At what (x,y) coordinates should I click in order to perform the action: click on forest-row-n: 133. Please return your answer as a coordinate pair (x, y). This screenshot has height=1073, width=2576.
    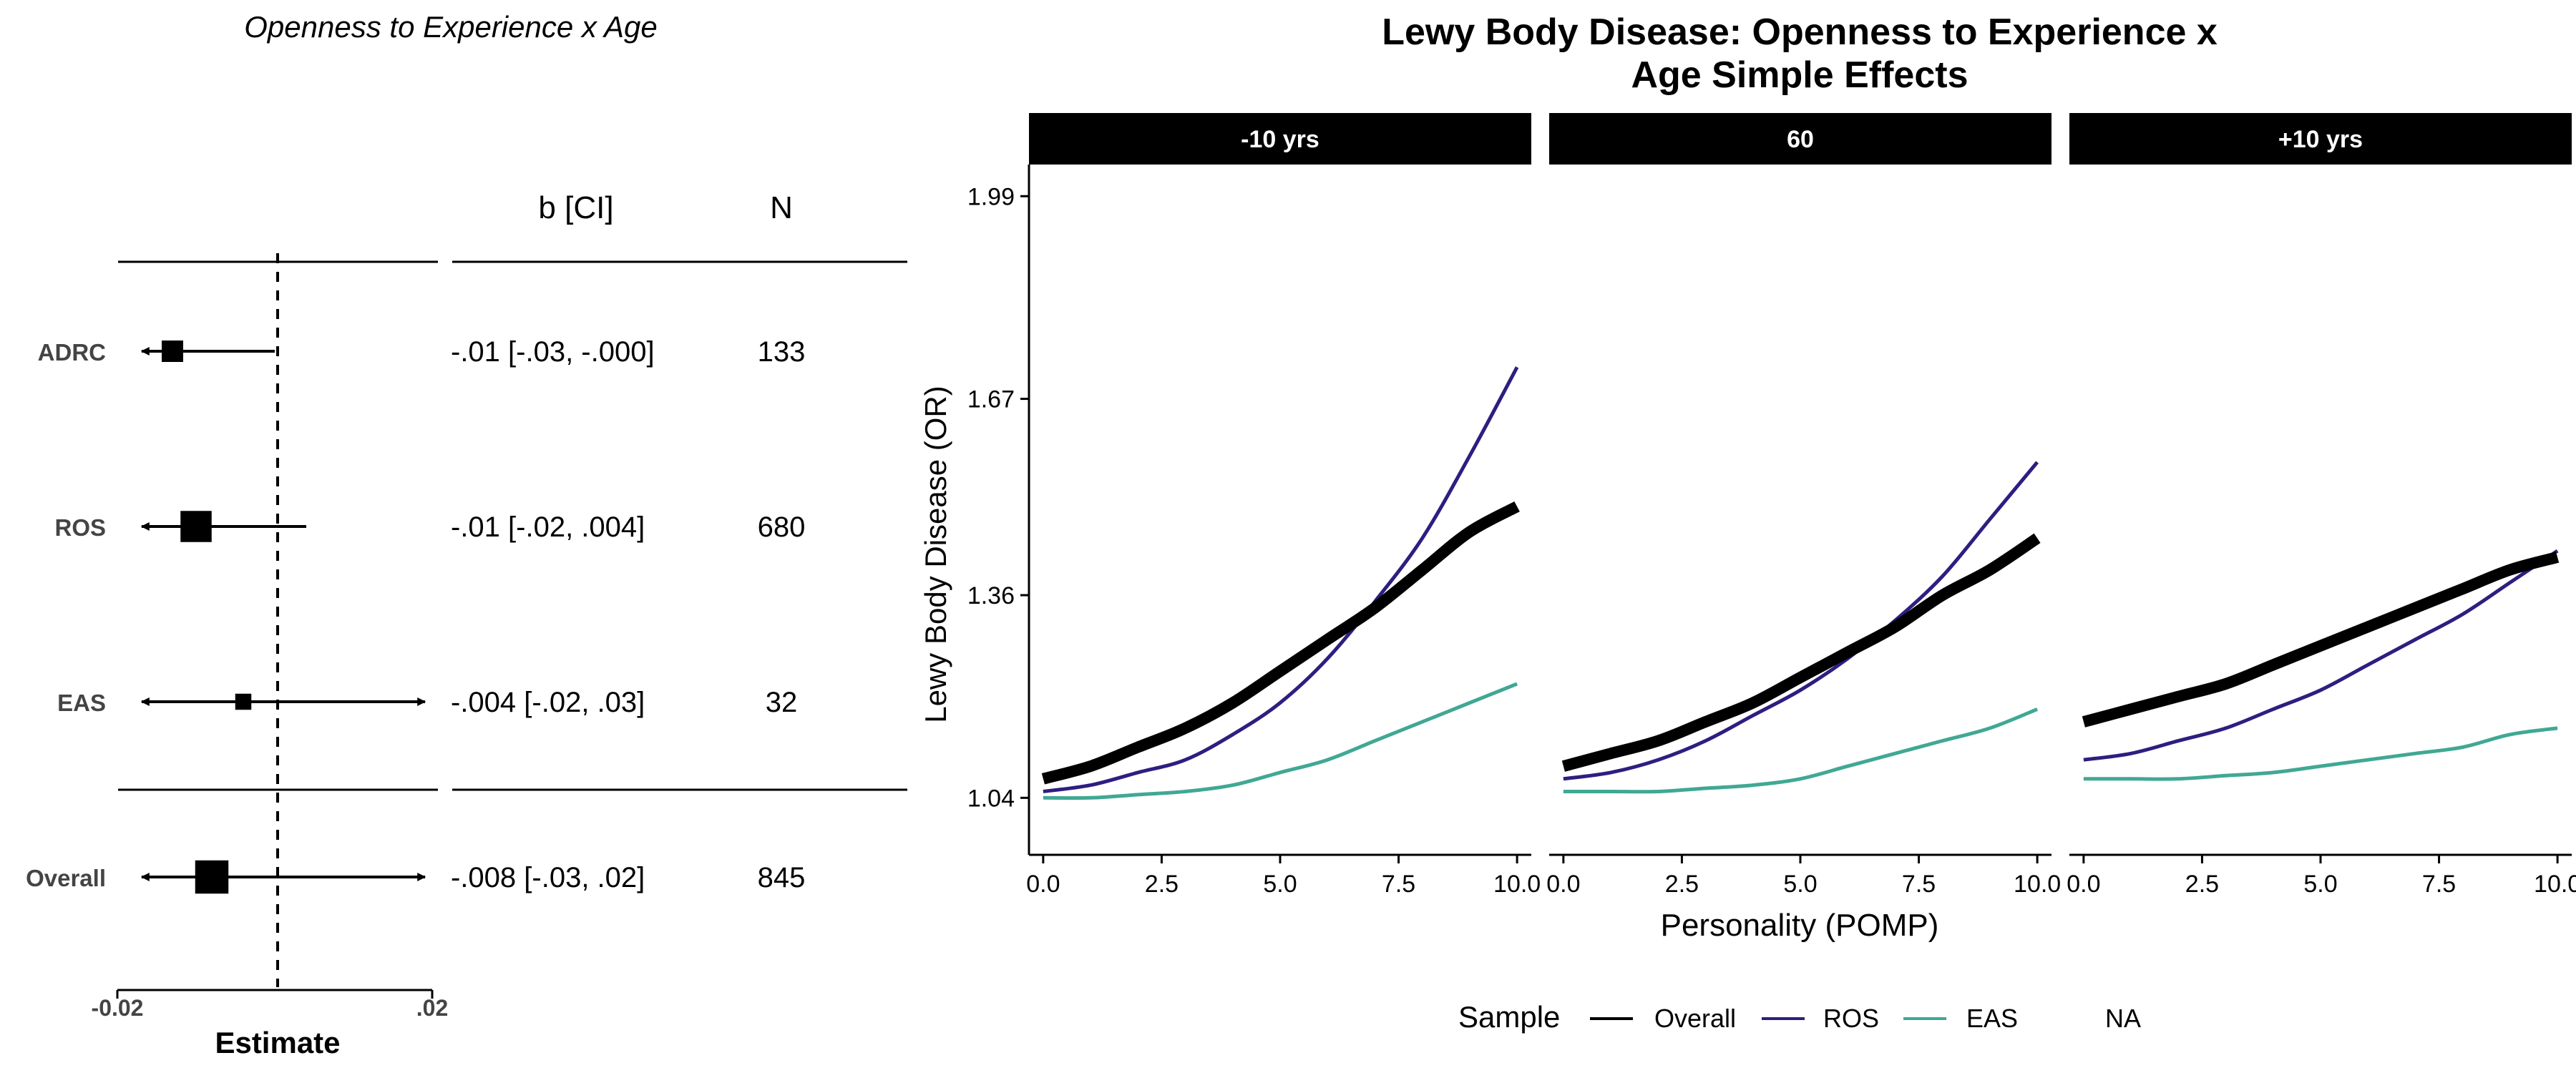
    Looking at the image, I should click on (782, 352).